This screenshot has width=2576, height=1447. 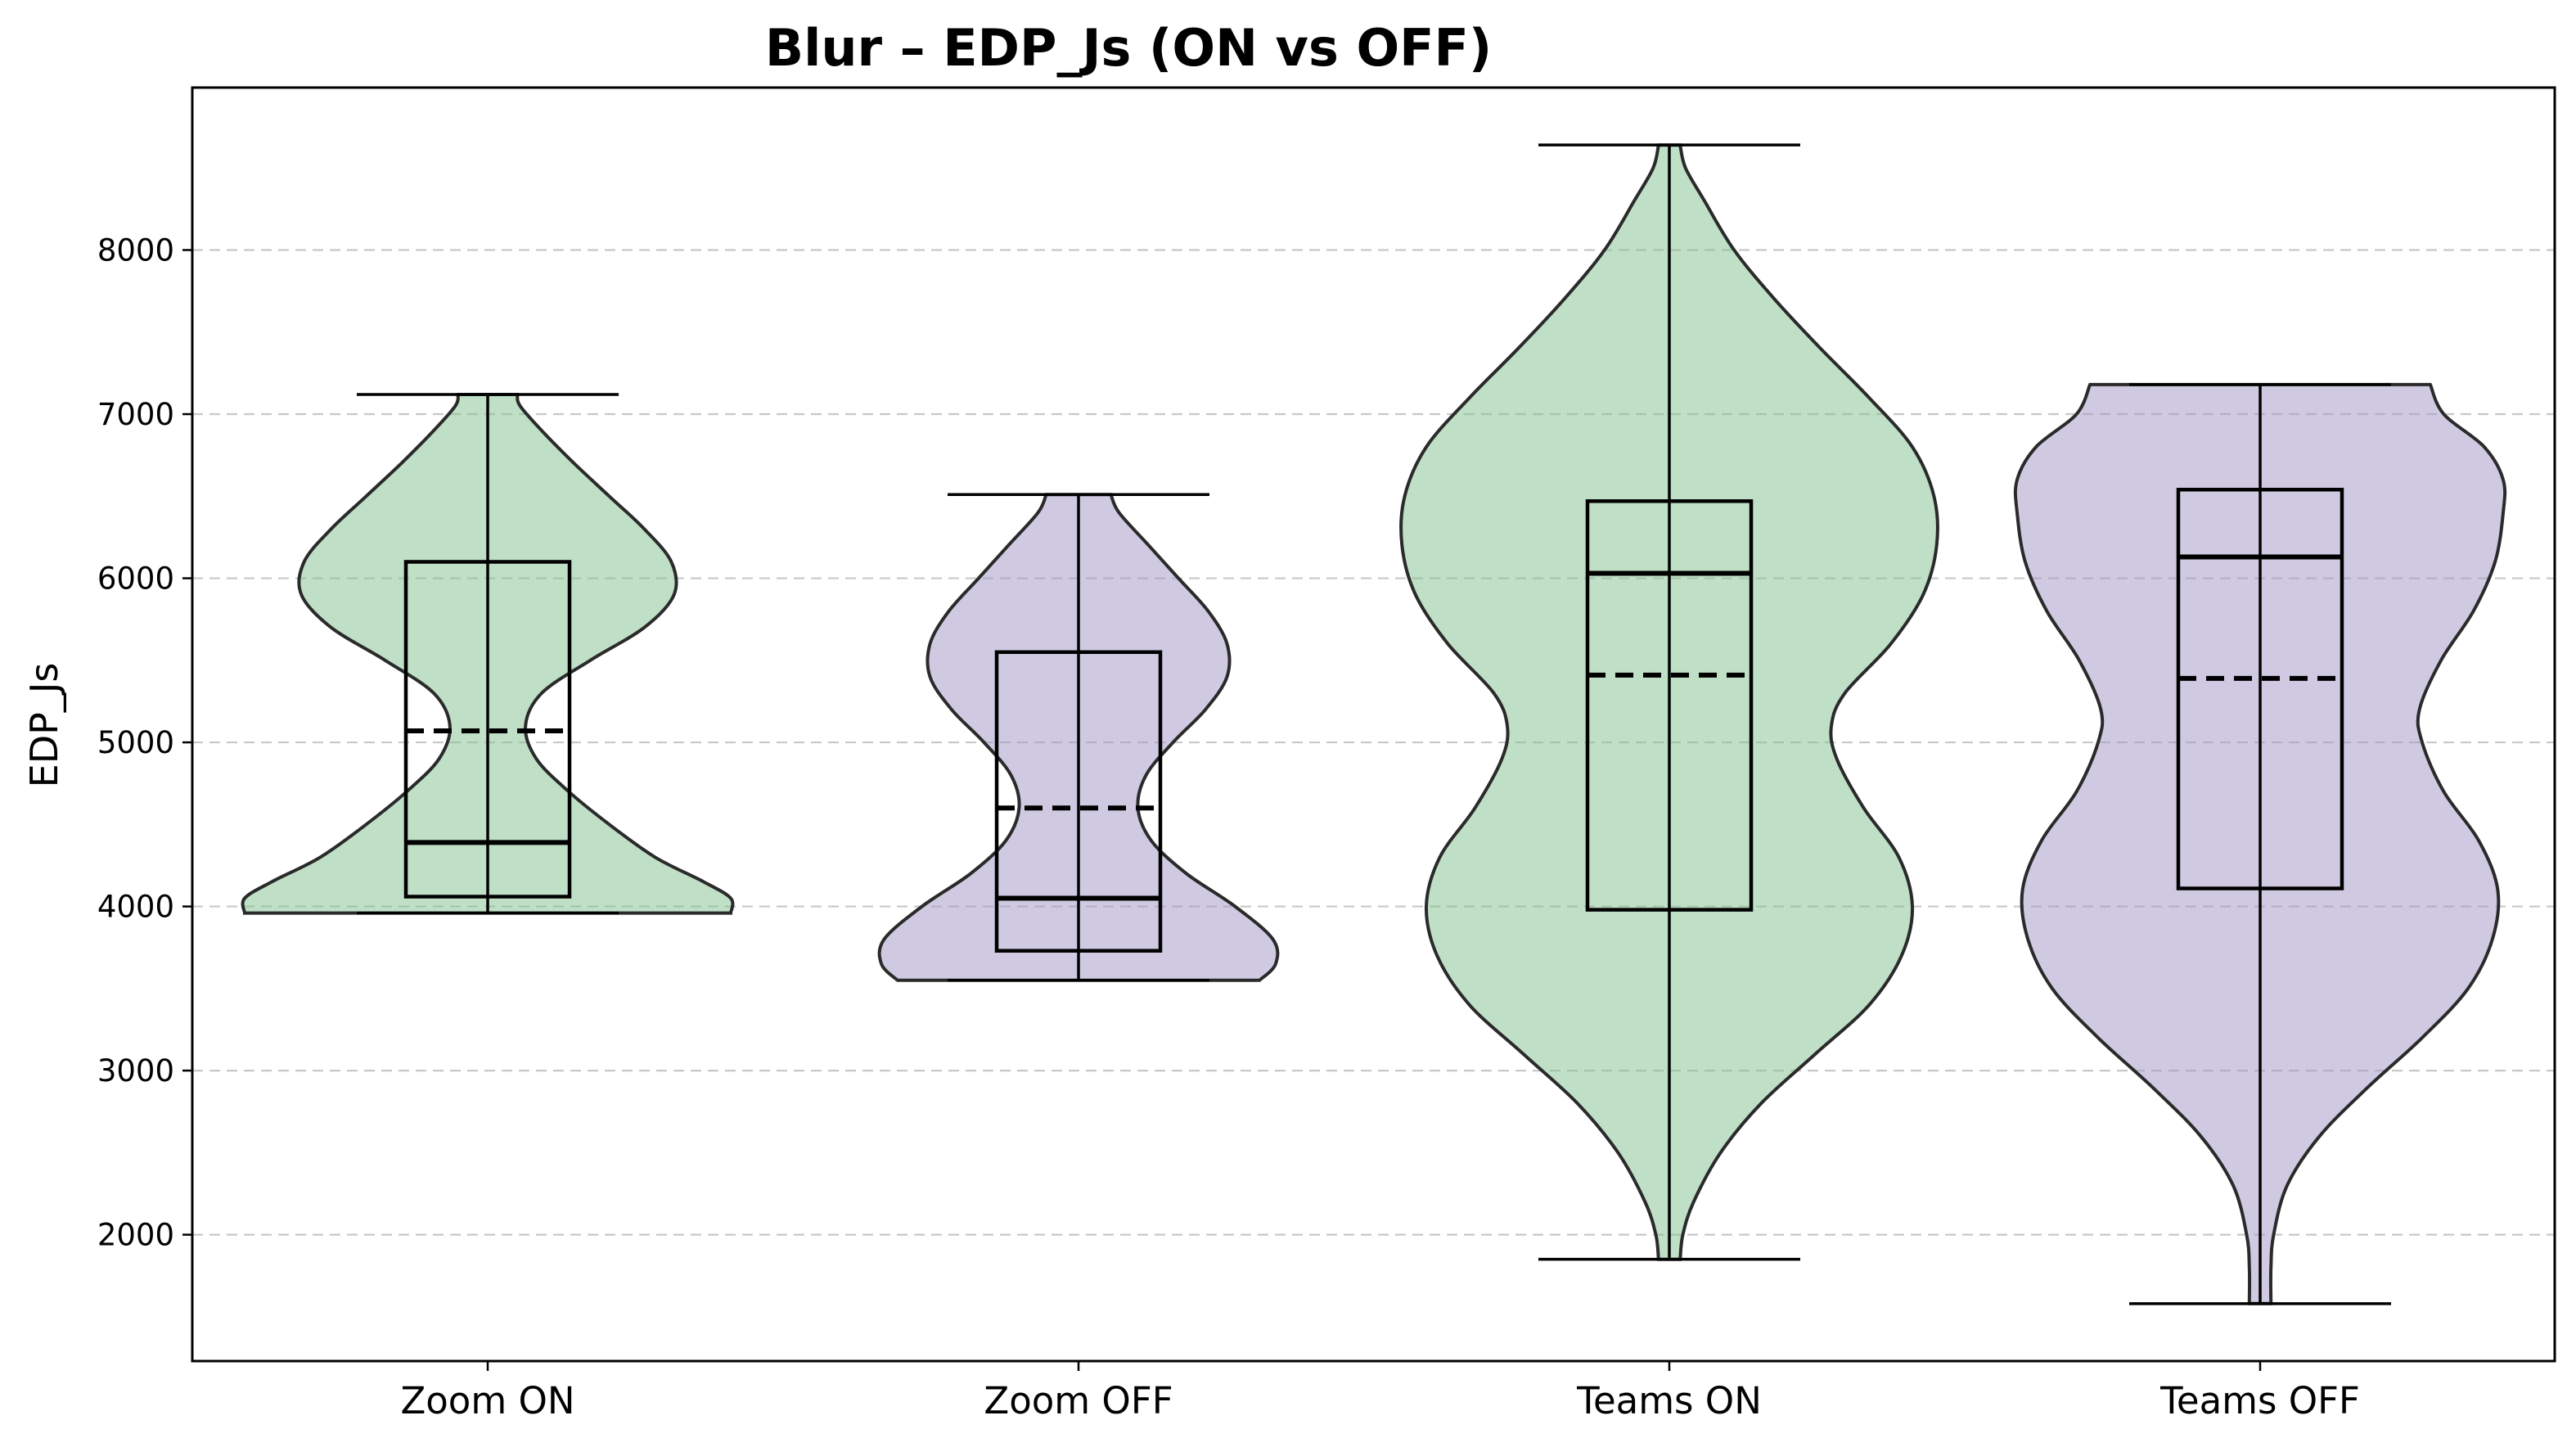 I want to click on y-tick-label: 6000, so click(x=135, y=579).